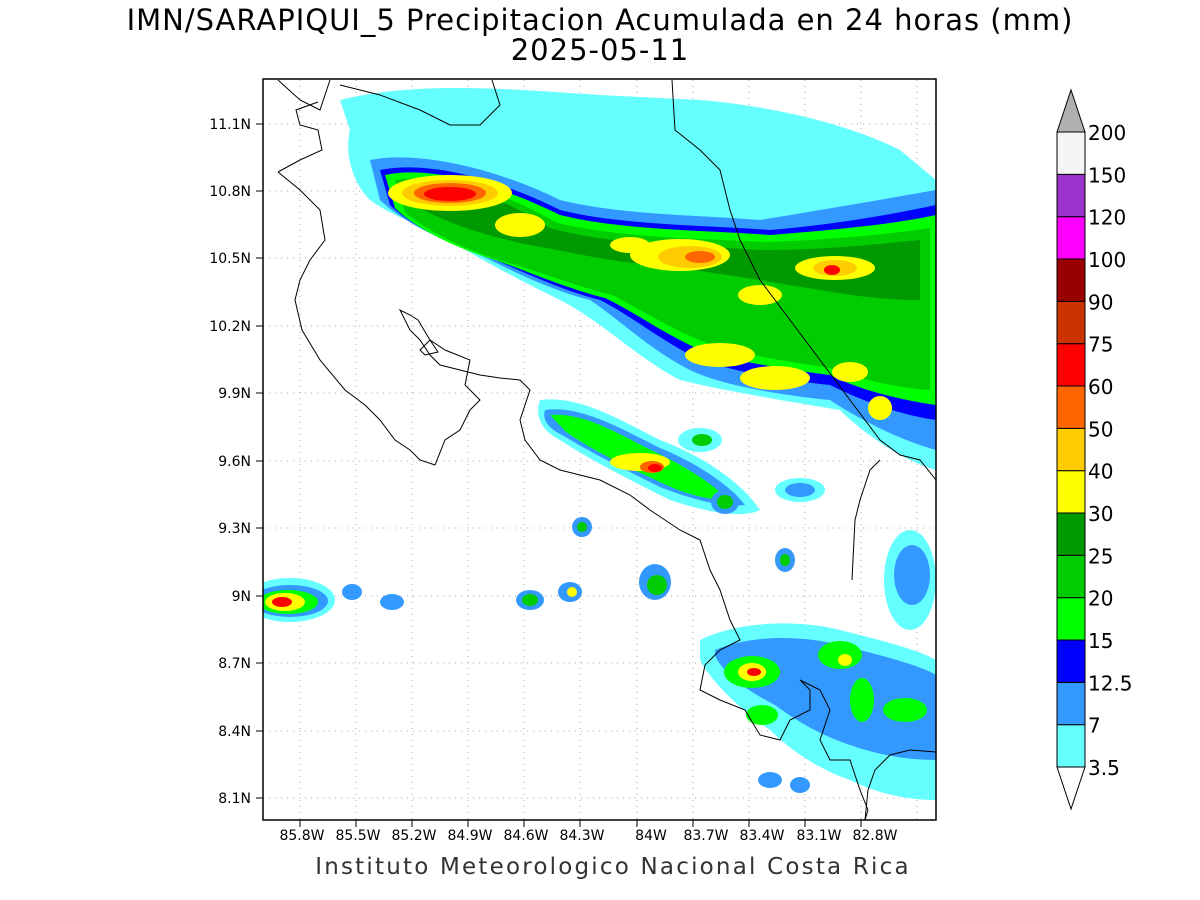 This screenshot has height=900, width=1200. I want to click on rain-south-15-b, so click(840, 655).